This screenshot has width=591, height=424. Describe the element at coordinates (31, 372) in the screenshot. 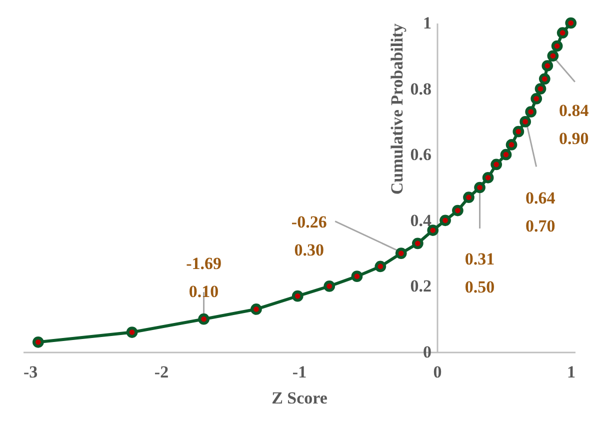

I see `x-tick-label: -3` at that location.